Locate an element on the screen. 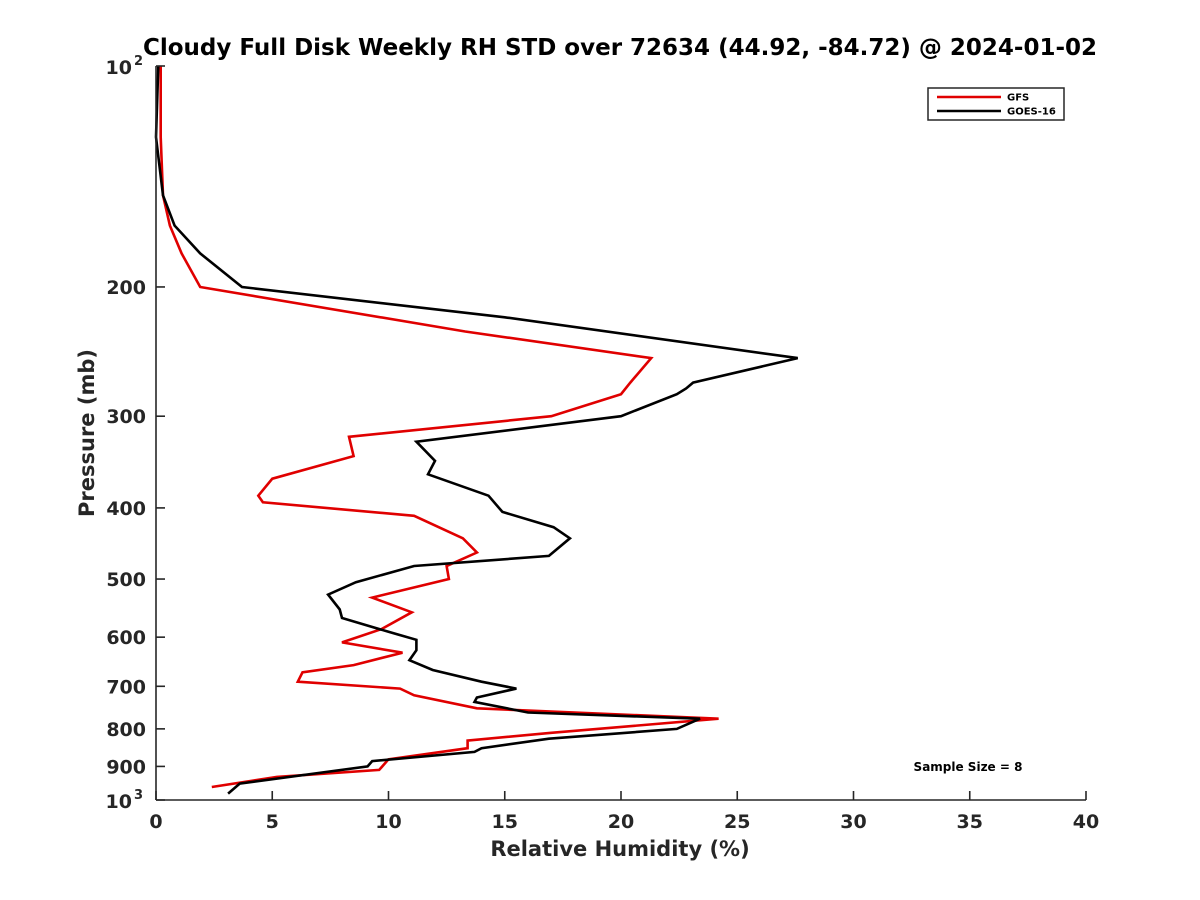 Image resolution: width=1200 pixels, height=900 pixels. y-tick-label: 500 is located at coordinates (126, 580).